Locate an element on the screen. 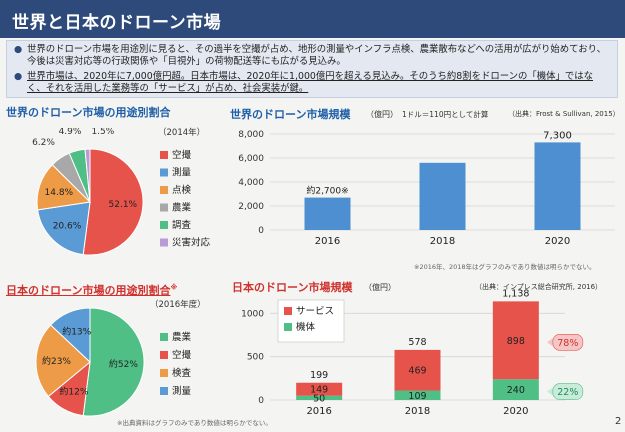 The width and height of the screenshot is (625, 432). bar-data-label: 898 is located at coordinates (516, 341).